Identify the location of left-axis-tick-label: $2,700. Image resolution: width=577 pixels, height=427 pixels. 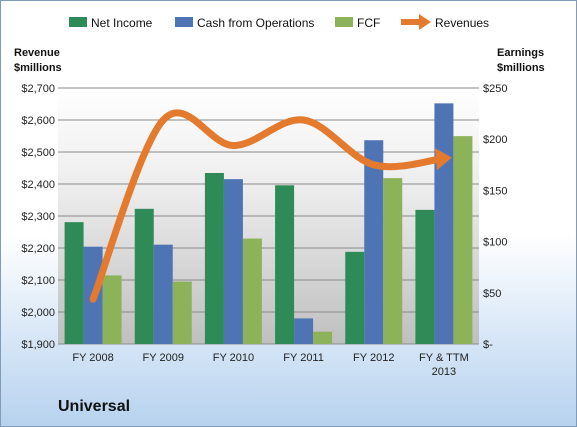
(38, 89).